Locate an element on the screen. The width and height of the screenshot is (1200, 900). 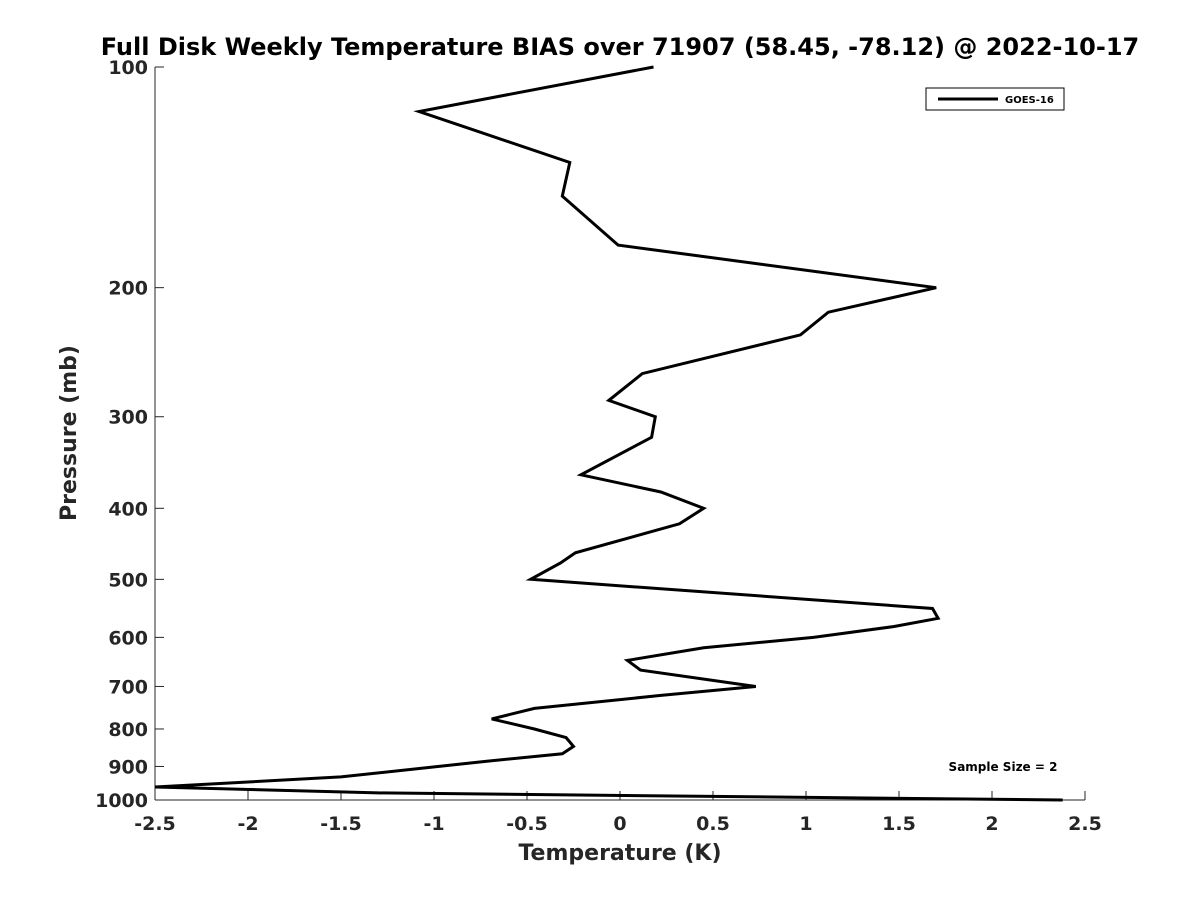
y-tick-label: 800 is located at coordinates (128, 730).